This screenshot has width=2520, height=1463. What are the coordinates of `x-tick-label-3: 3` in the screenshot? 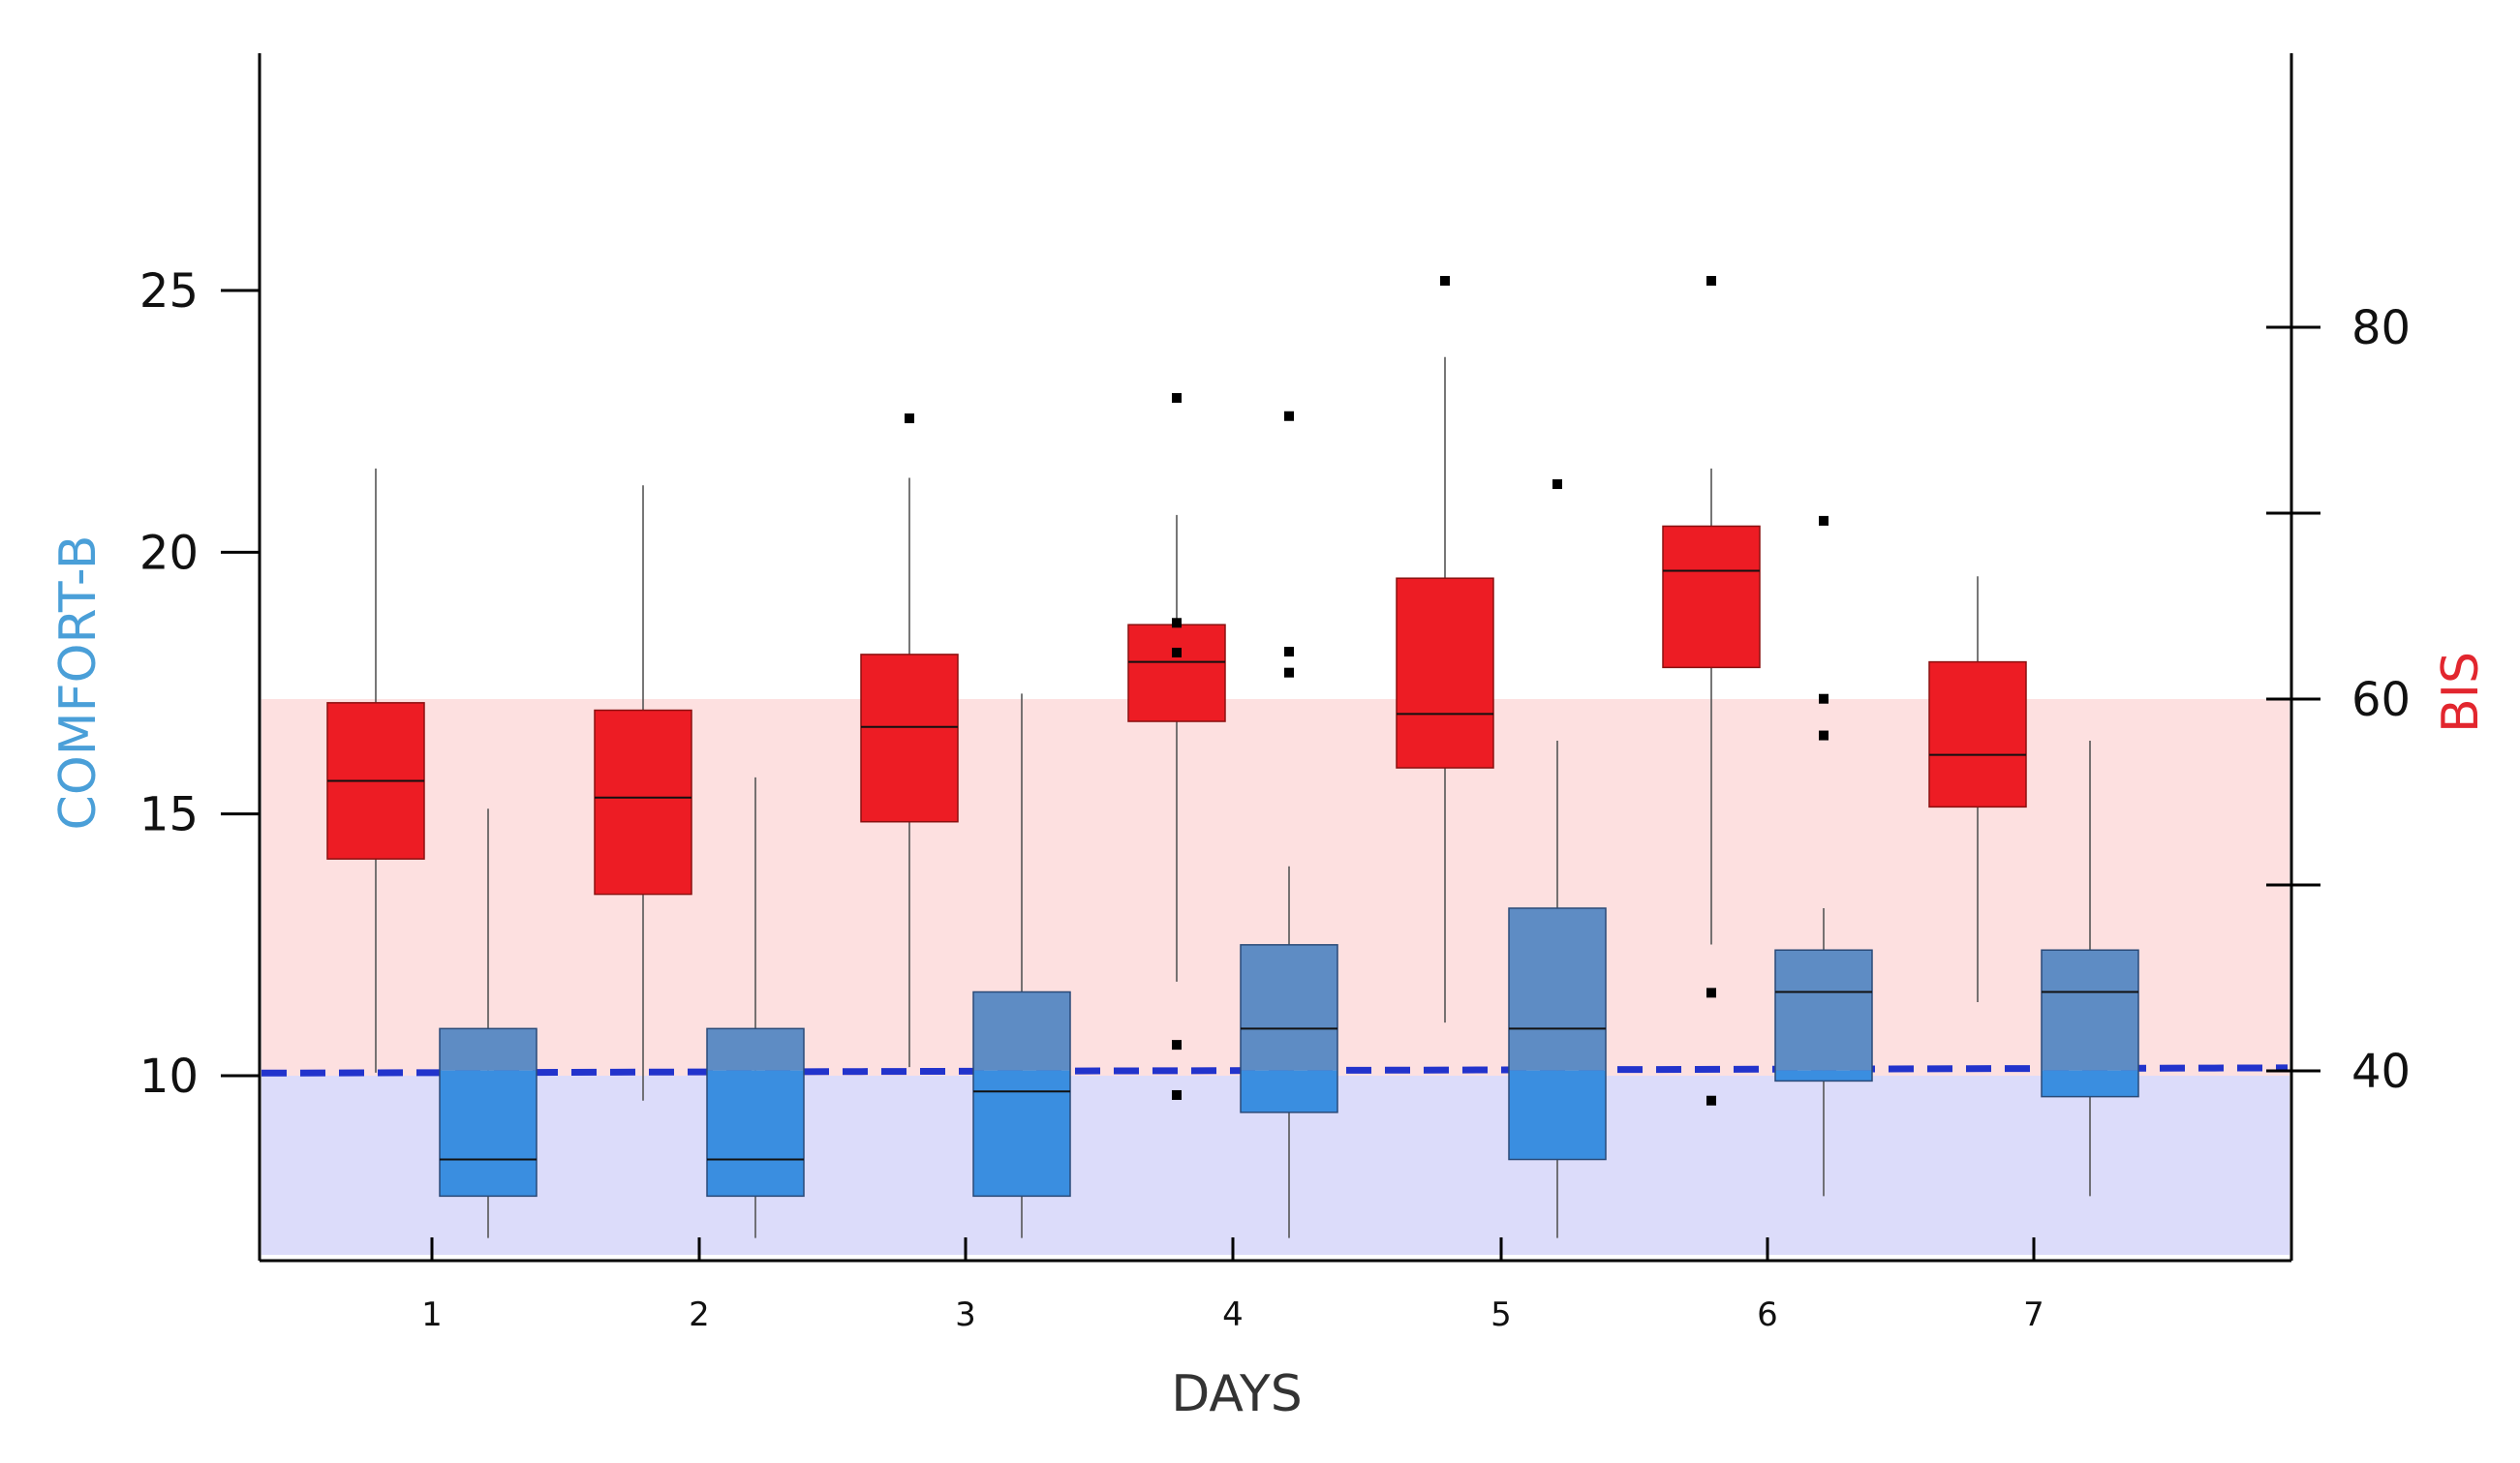 It's located at (966, 1314).